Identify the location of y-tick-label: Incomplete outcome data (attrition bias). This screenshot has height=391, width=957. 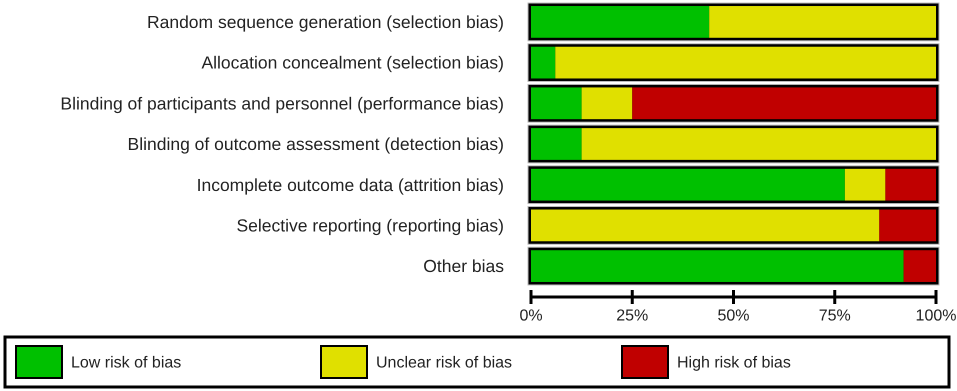
(350, 184).